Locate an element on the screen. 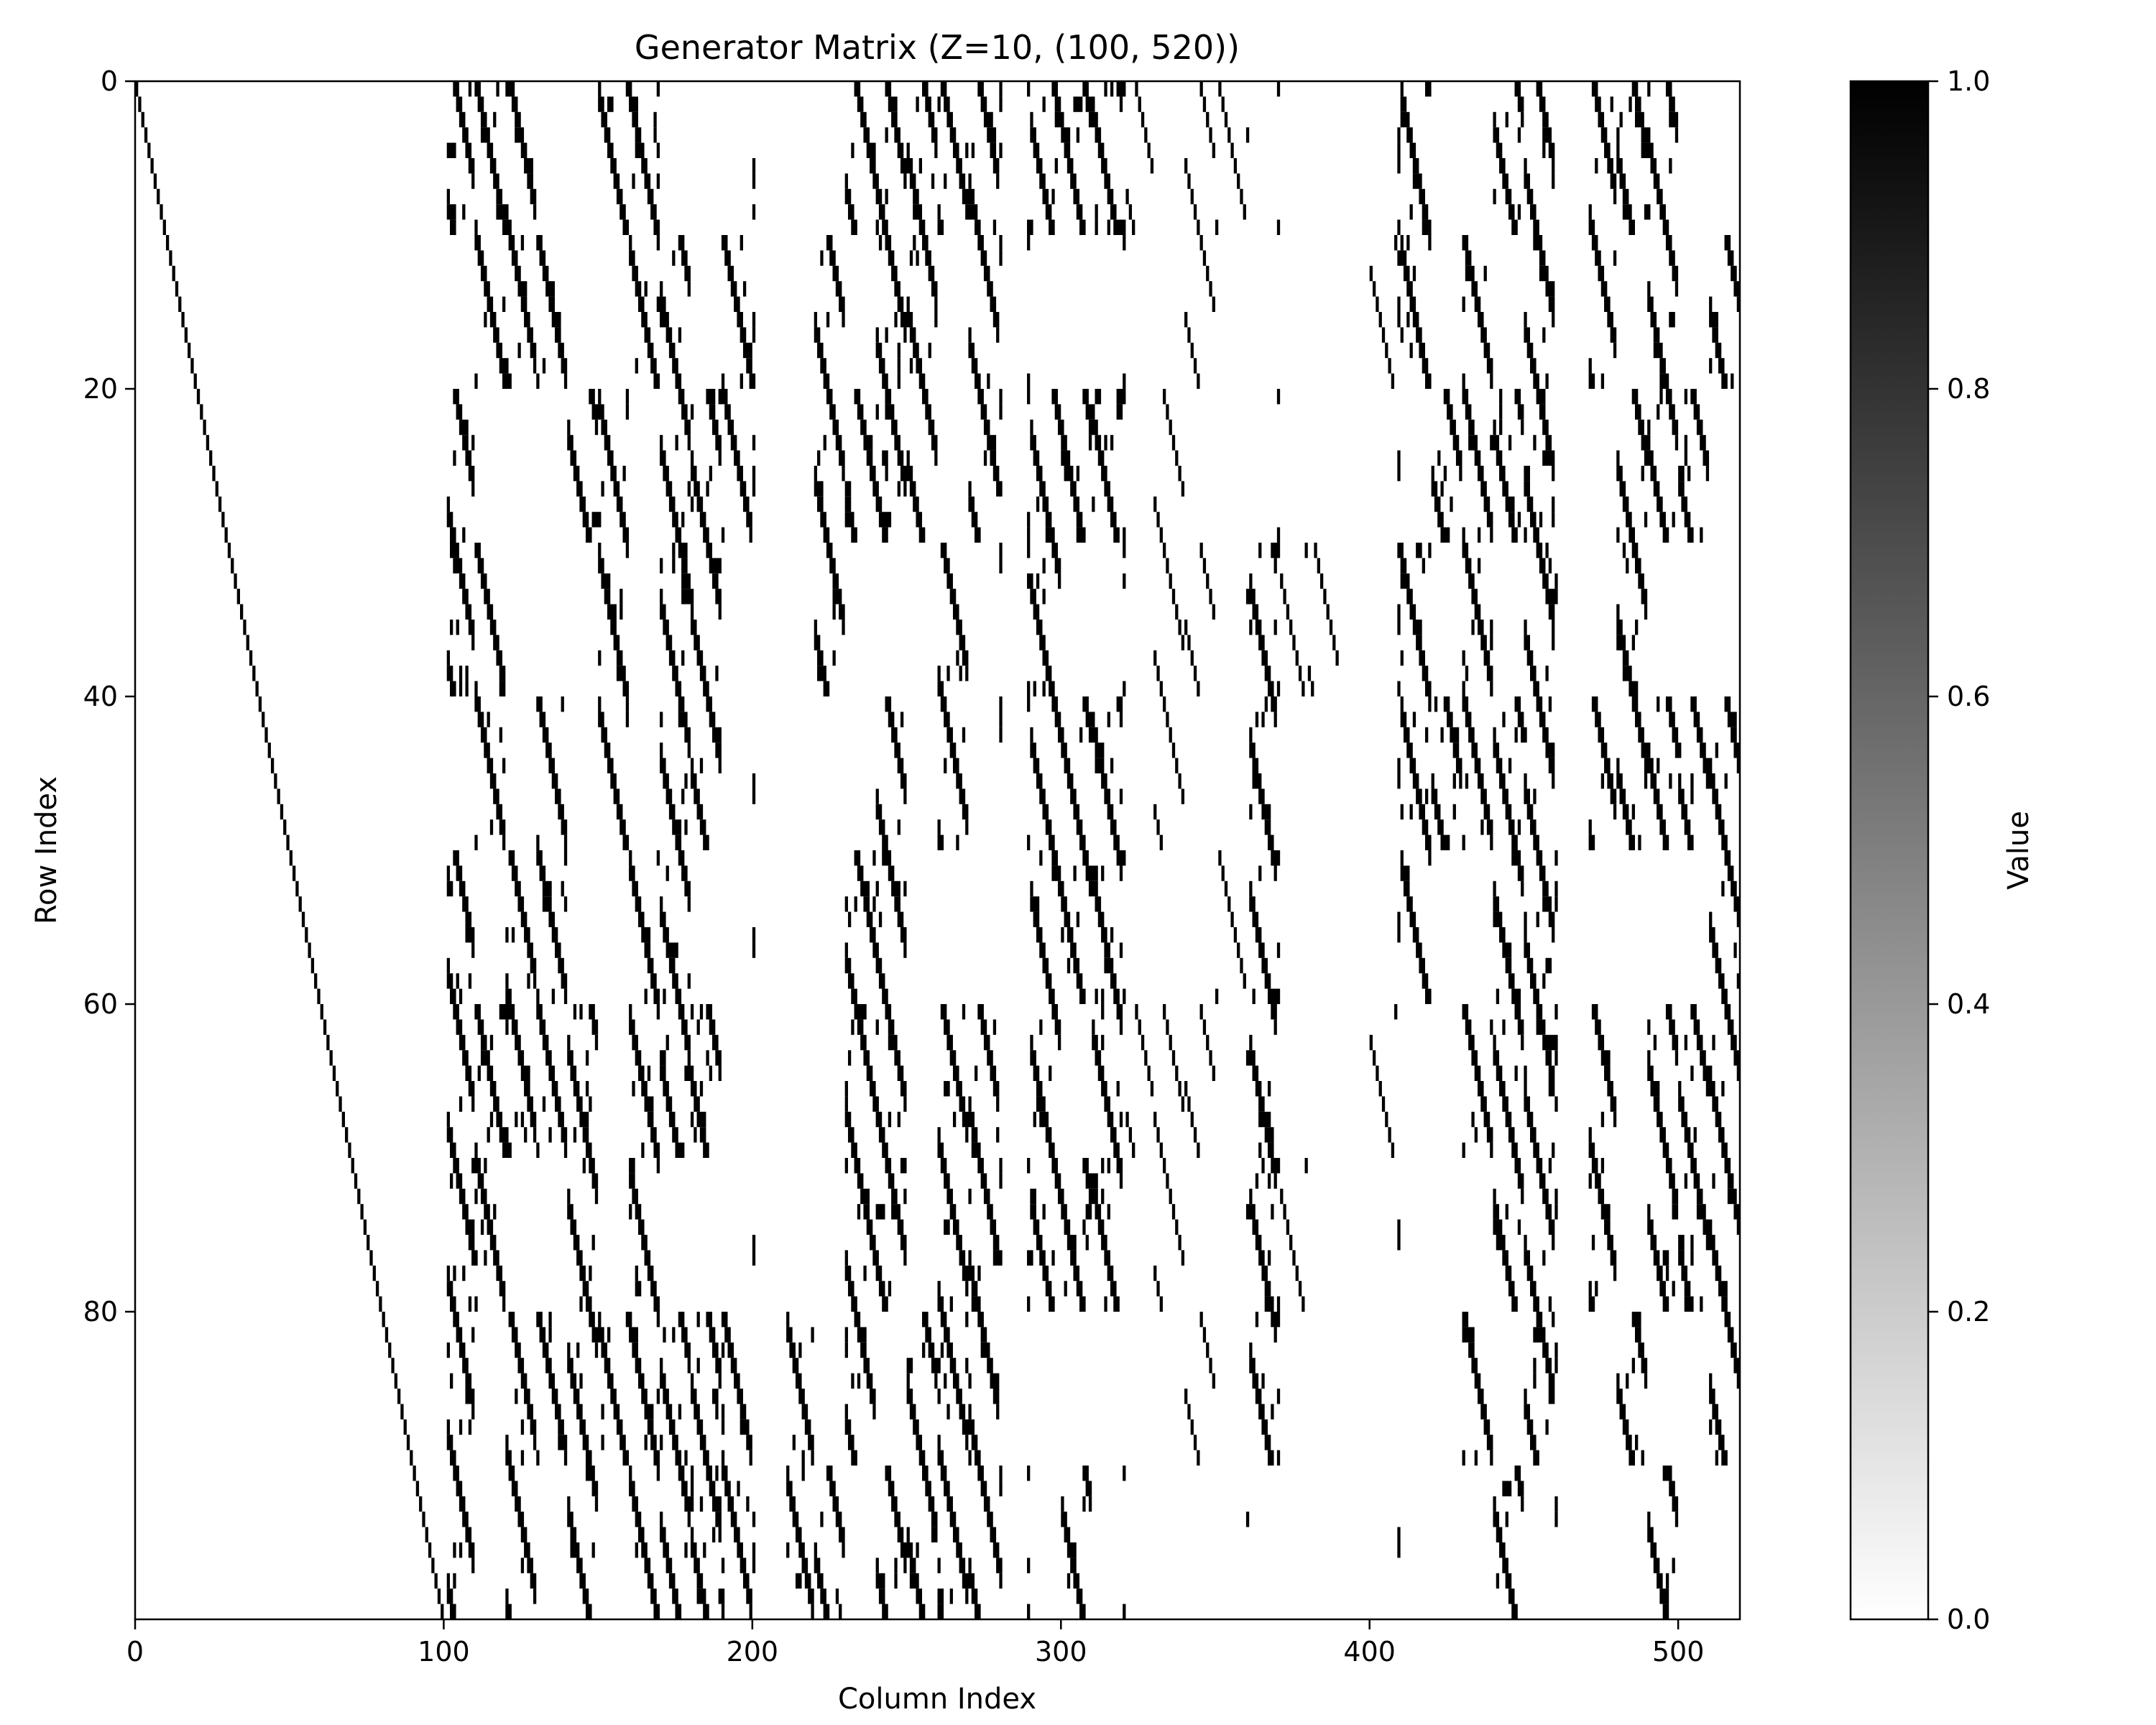  x-axis-label: Column Index is located at coordinates (937, 1699).